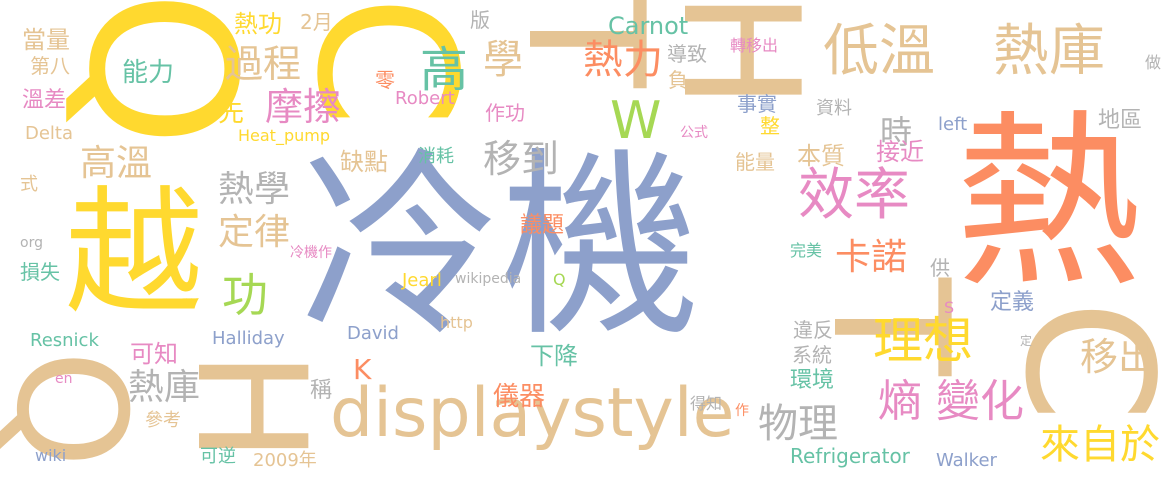  I want to click on word-re-xue: 熱學, so click(254, 189).